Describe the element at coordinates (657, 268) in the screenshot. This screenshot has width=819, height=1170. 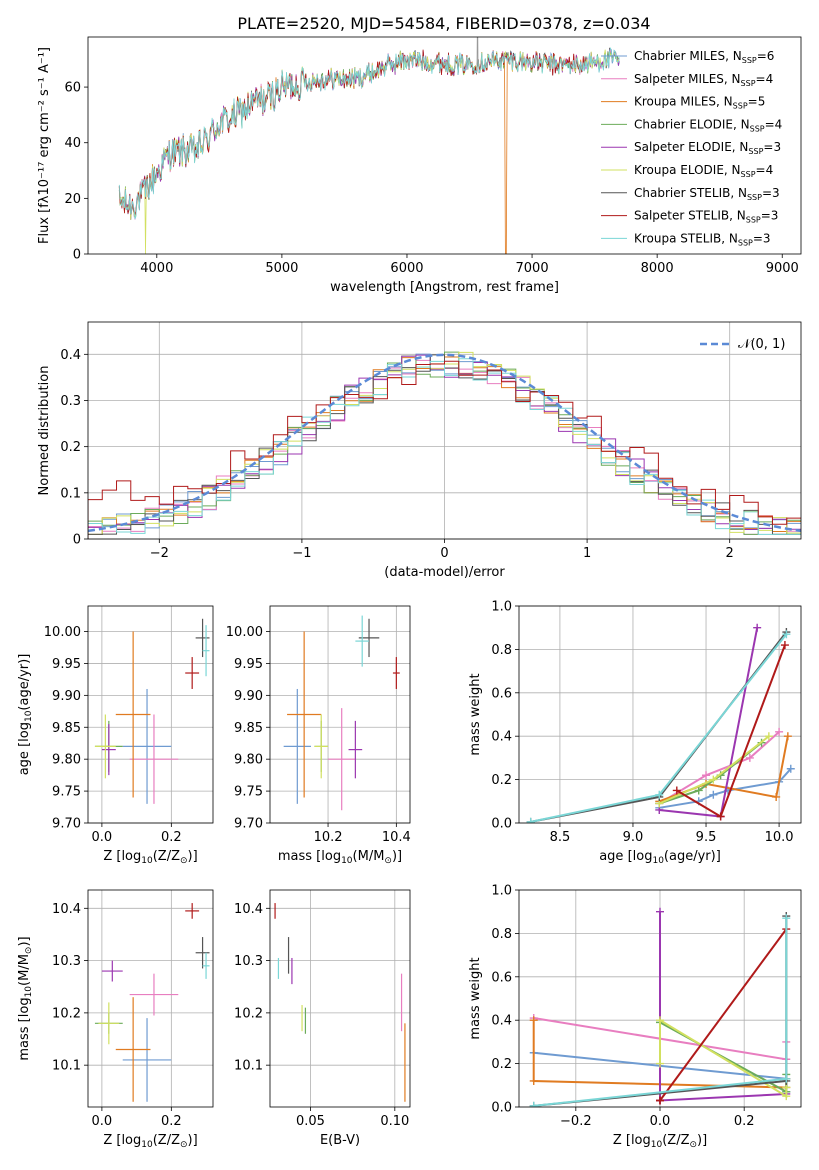
I see `x-tick-label: 8000` at that location.